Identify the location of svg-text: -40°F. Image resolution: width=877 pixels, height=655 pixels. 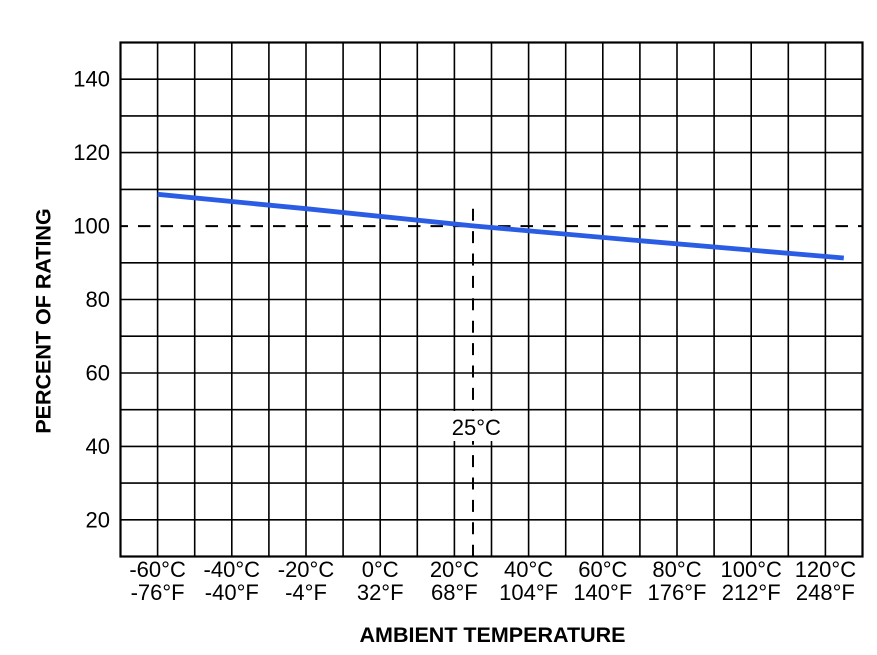
(232, 592).